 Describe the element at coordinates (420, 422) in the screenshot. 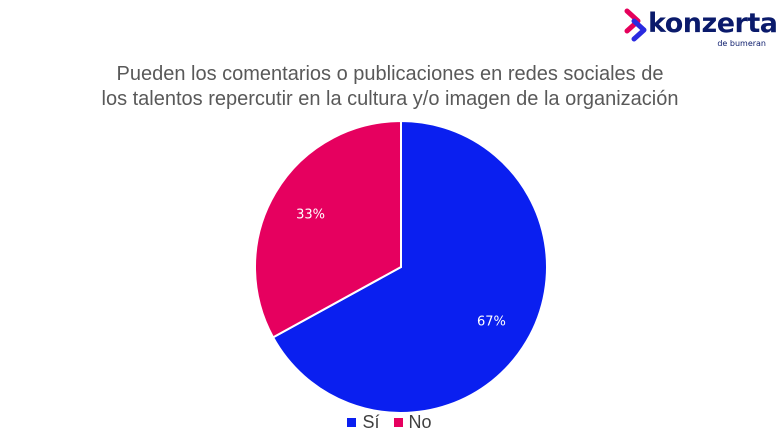

I see `legend-label-no: No` at that location.